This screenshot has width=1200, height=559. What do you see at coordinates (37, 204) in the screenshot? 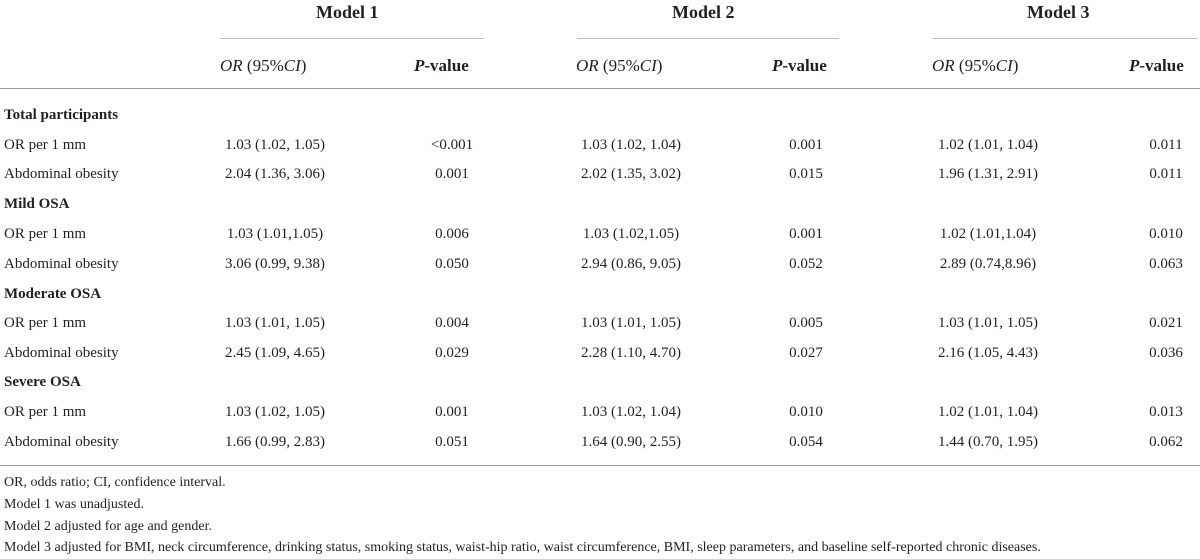
I see `section-title: Mild OSA` at bounding box center [37, 204].